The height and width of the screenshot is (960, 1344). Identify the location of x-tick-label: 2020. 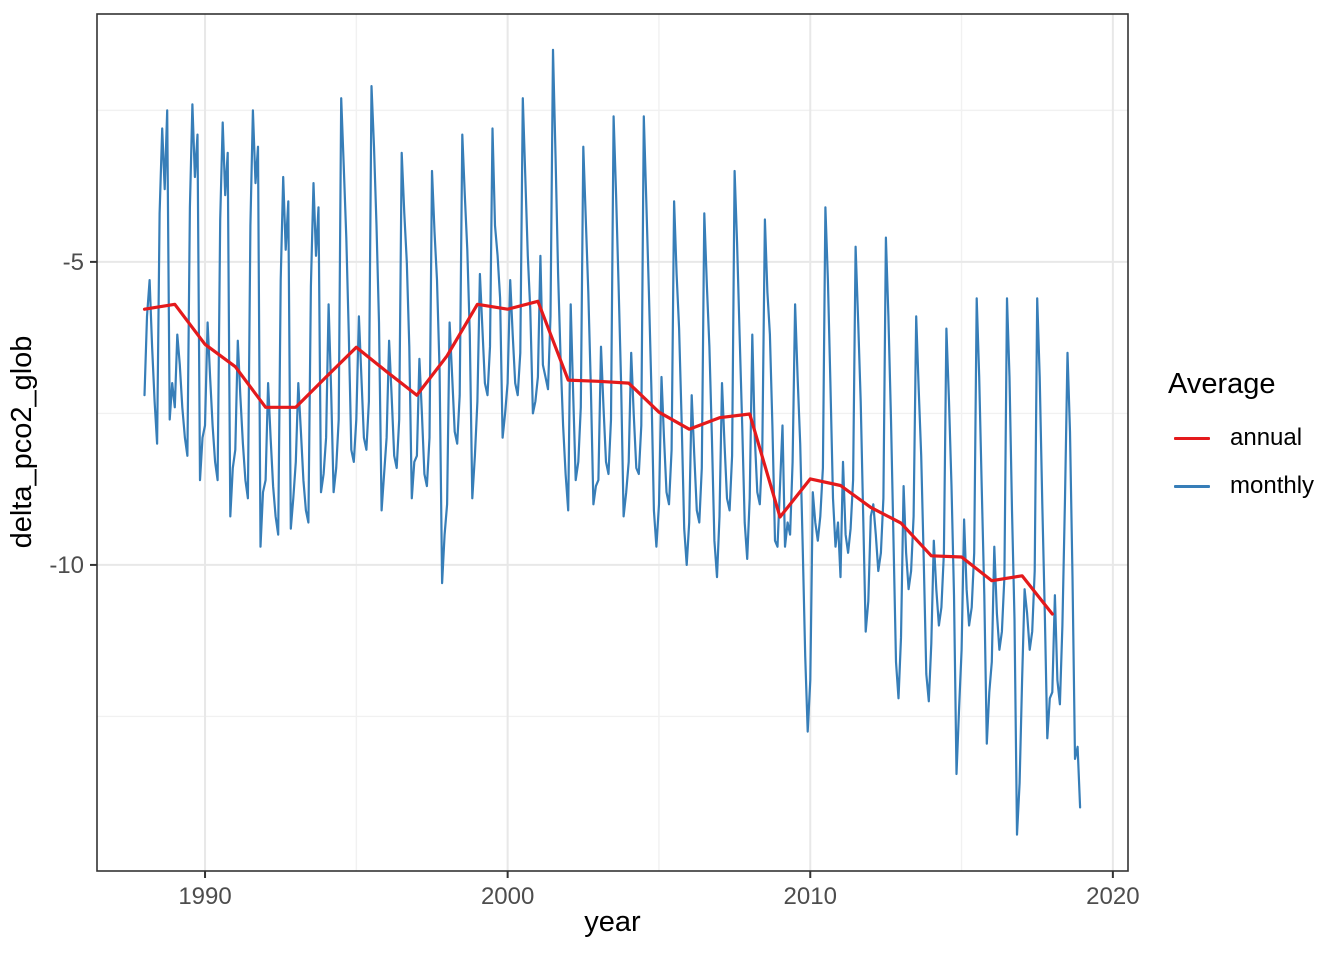
(1112, 896).